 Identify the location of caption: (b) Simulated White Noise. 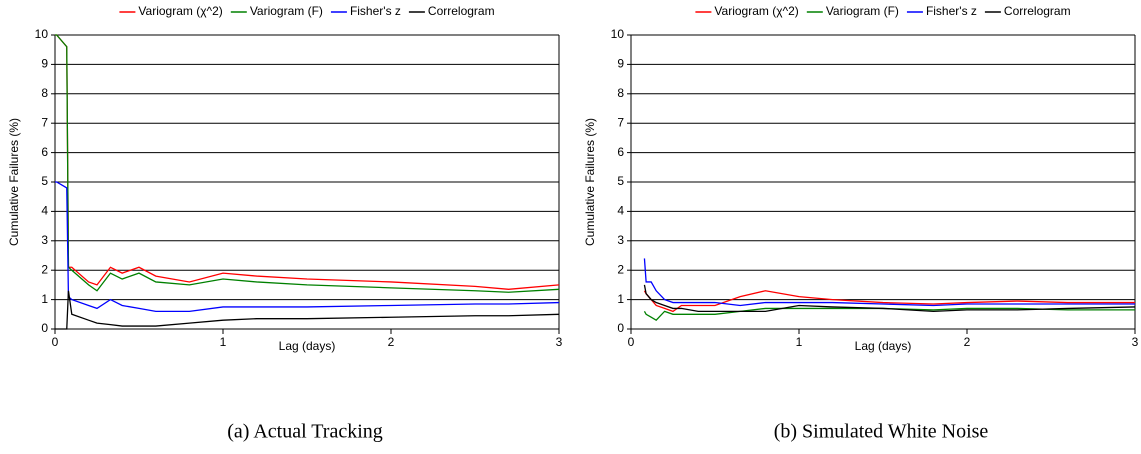
(881, 432).